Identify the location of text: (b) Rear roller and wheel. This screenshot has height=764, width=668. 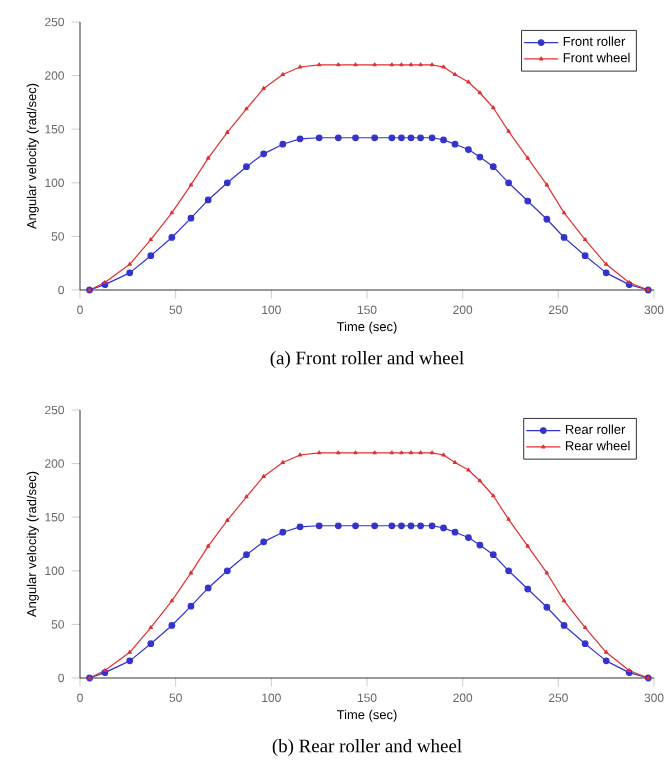
(367, 748).